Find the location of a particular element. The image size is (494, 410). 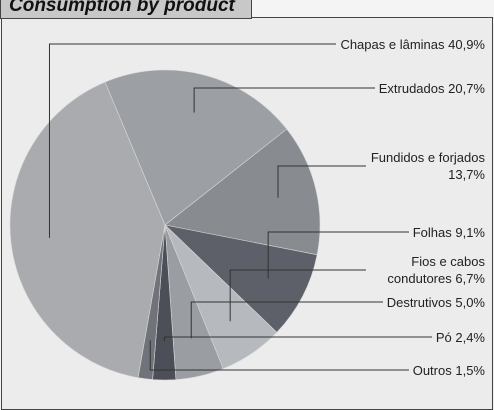

slice-label: Folhas 9,1% is located at coordinates (449, 232).